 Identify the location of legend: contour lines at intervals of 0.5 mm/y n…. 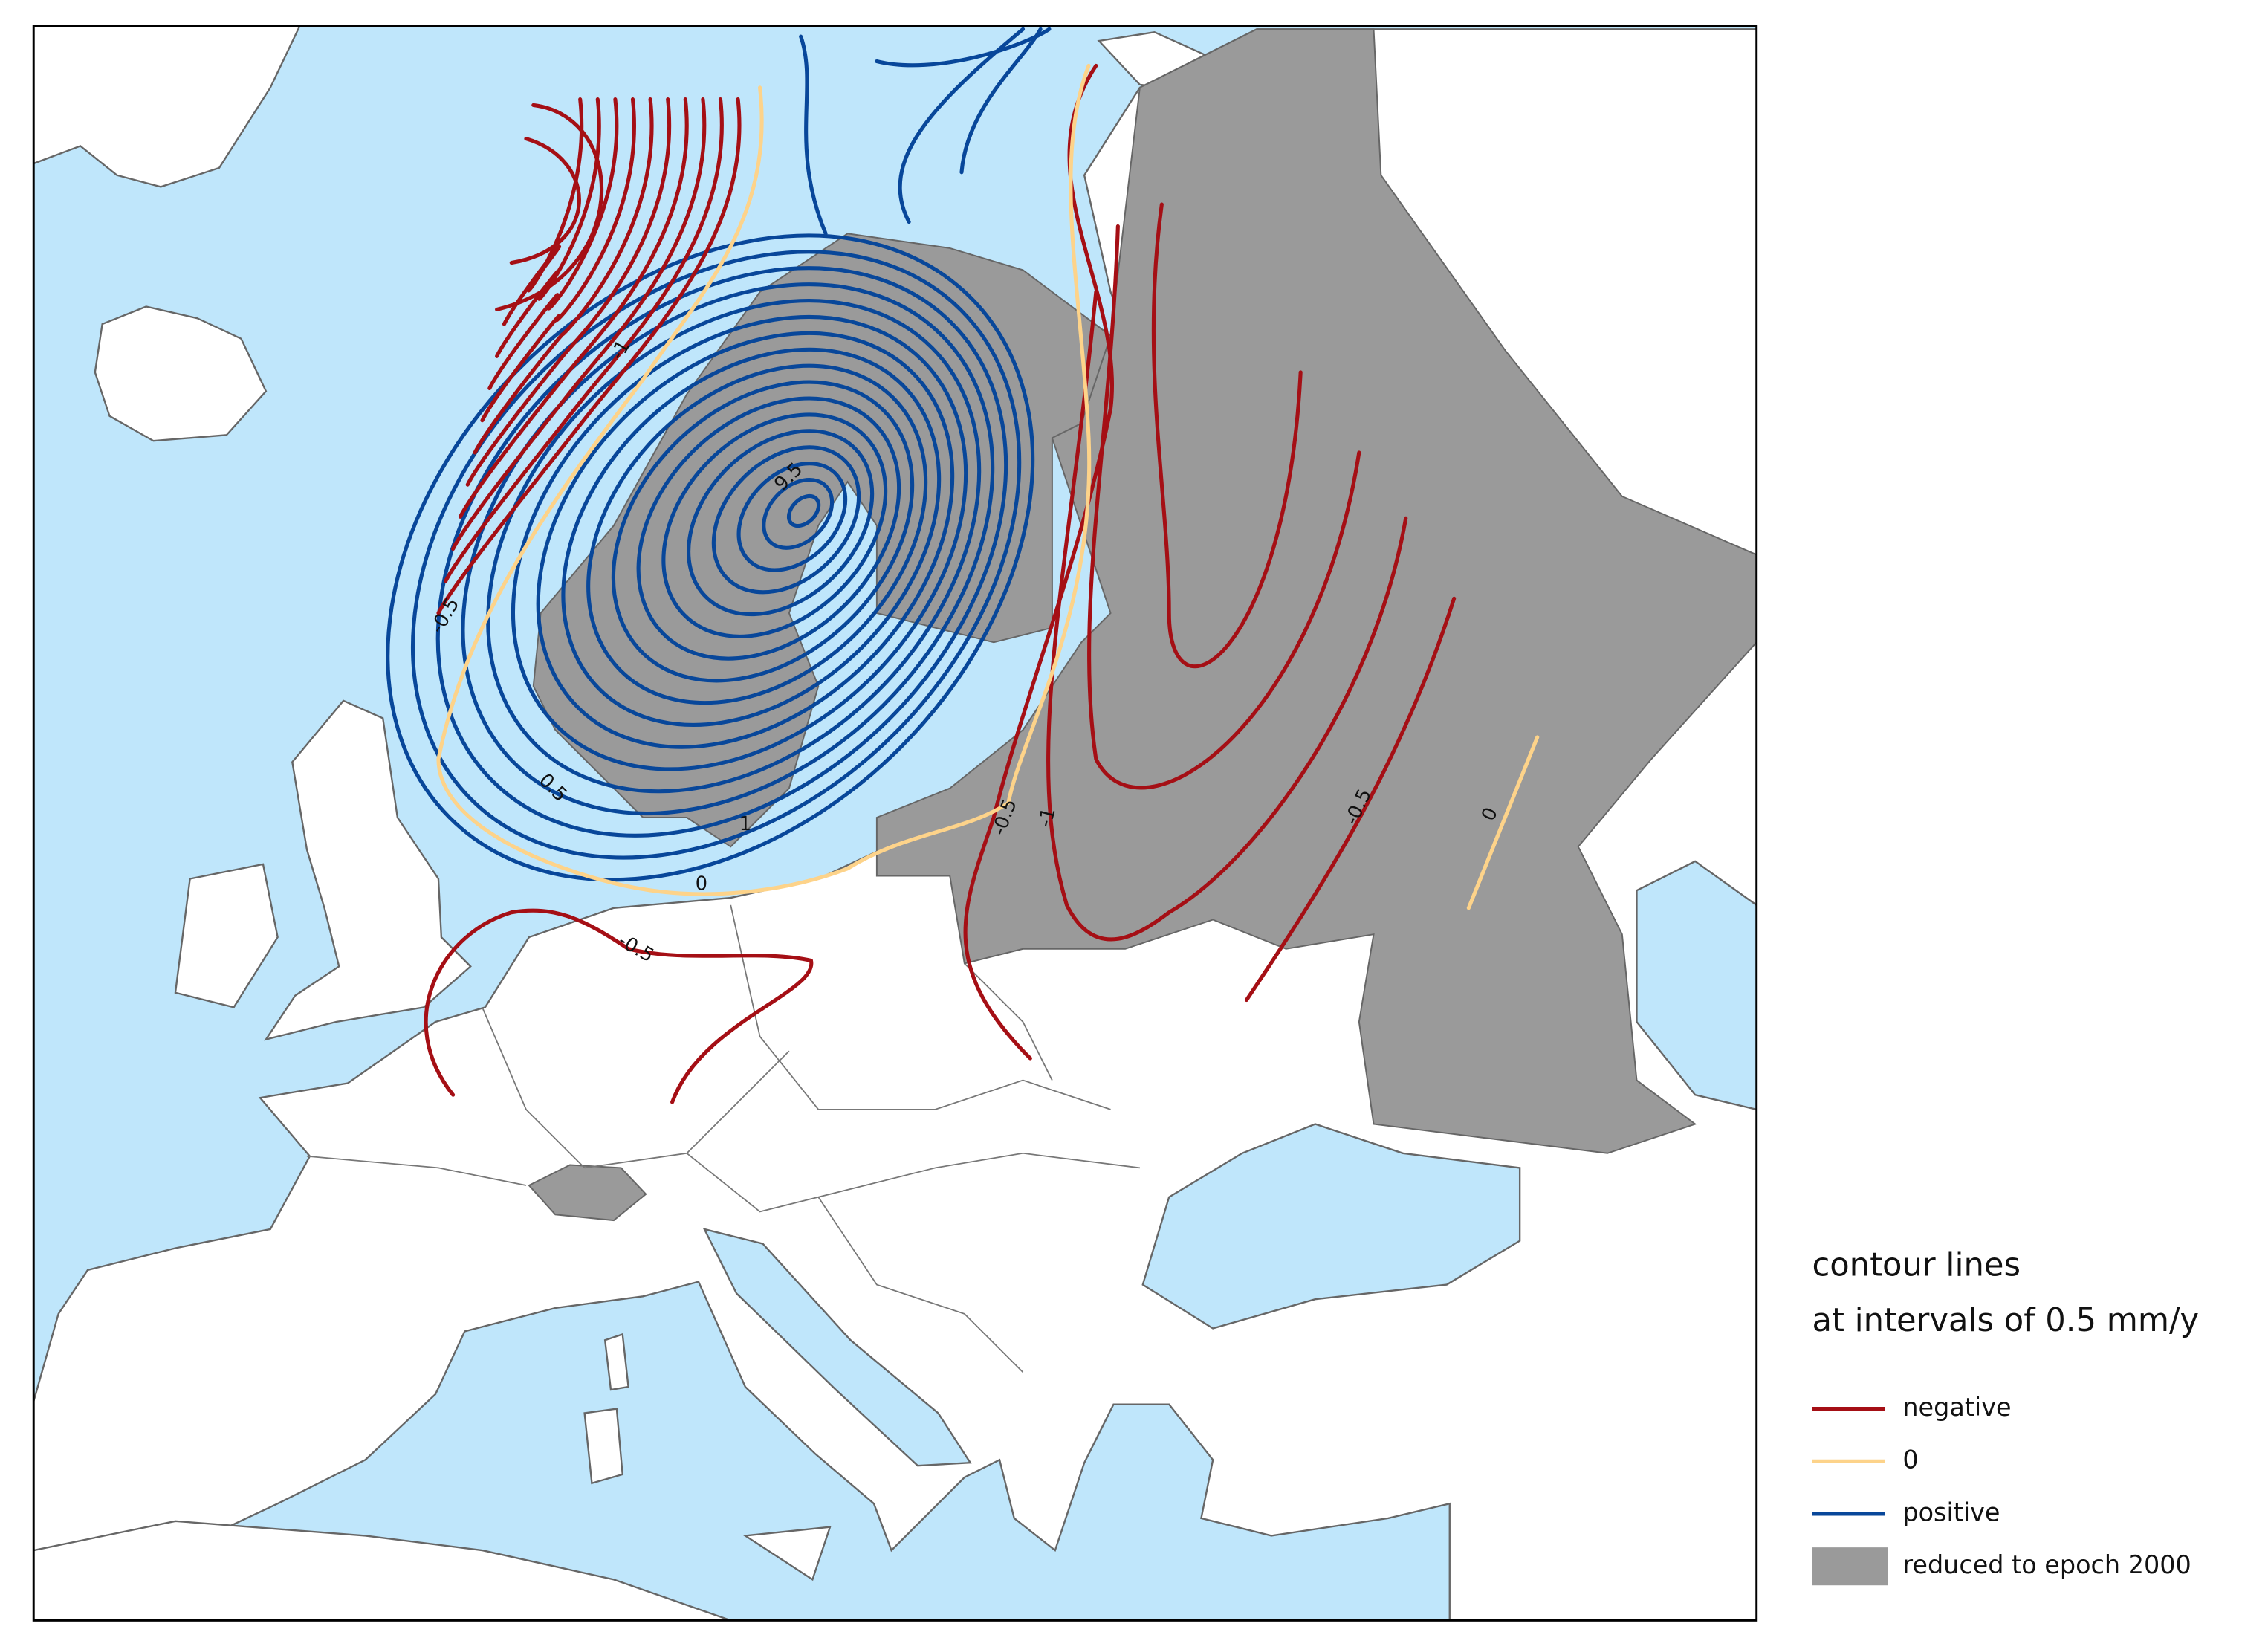
(2005, 1416).